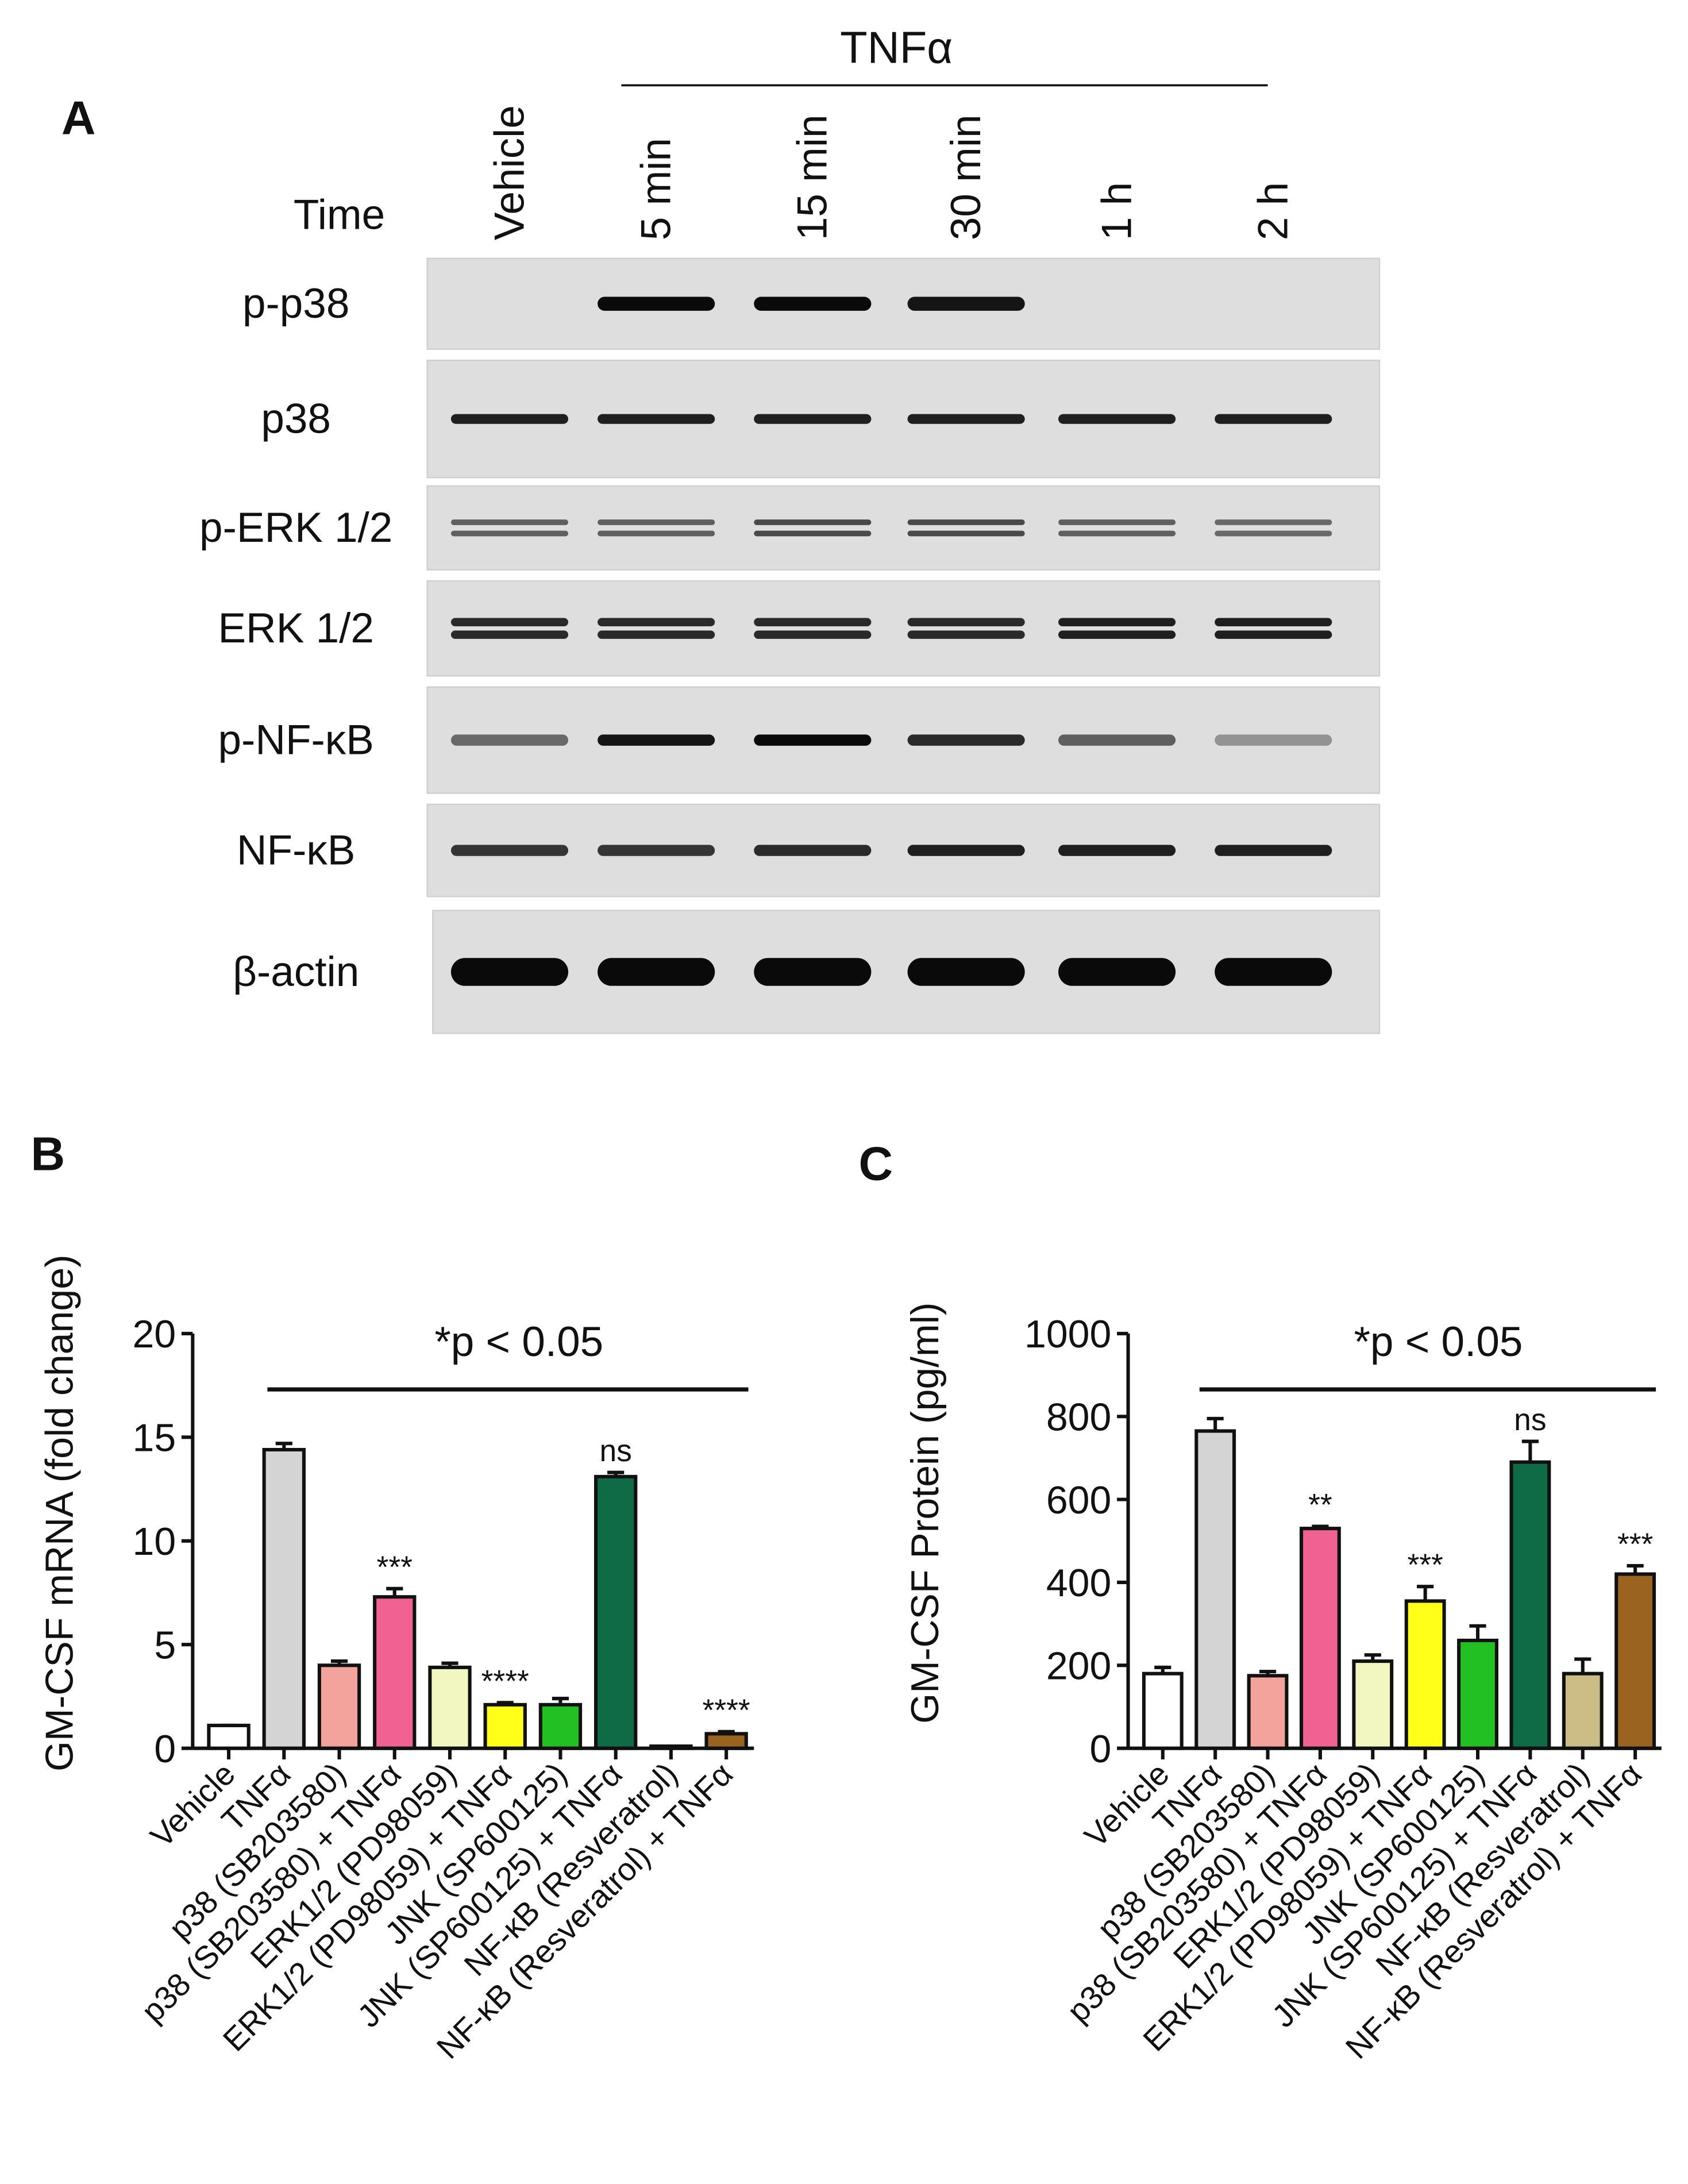  What do you see at coordinates (59, 1512) in the screenshot?
I see `y-axis-title: GM-CSF mRNA (fold change)` at bounding box center [59, 1512].